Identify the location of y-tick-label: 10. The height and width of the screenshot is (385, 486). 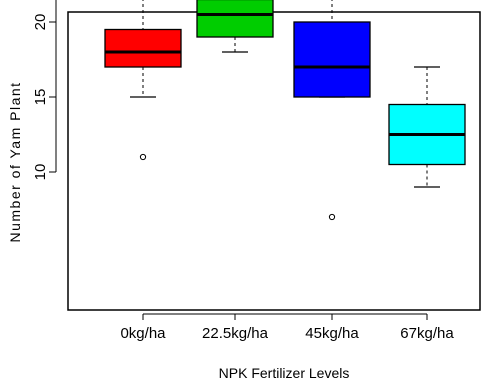
(40, 172).